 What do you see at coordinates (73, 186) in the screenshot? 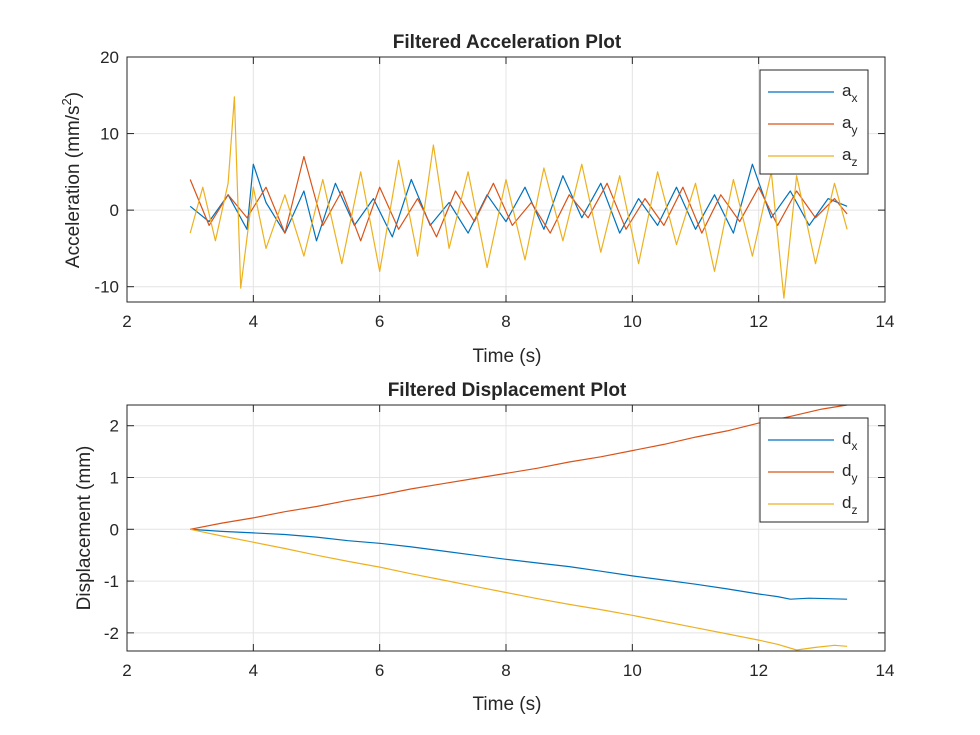
I see `acceleration-y-axis-label-main: Acceleration (mm/s` at bounding box center [73, 186].